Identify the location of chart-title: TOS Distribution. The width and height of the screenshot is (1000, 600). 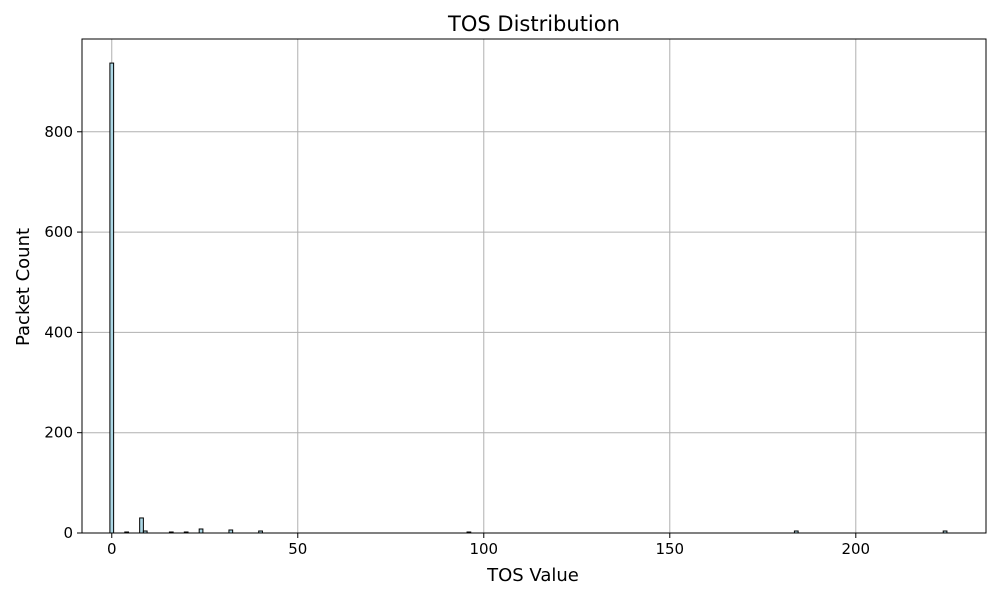
(533, 24).